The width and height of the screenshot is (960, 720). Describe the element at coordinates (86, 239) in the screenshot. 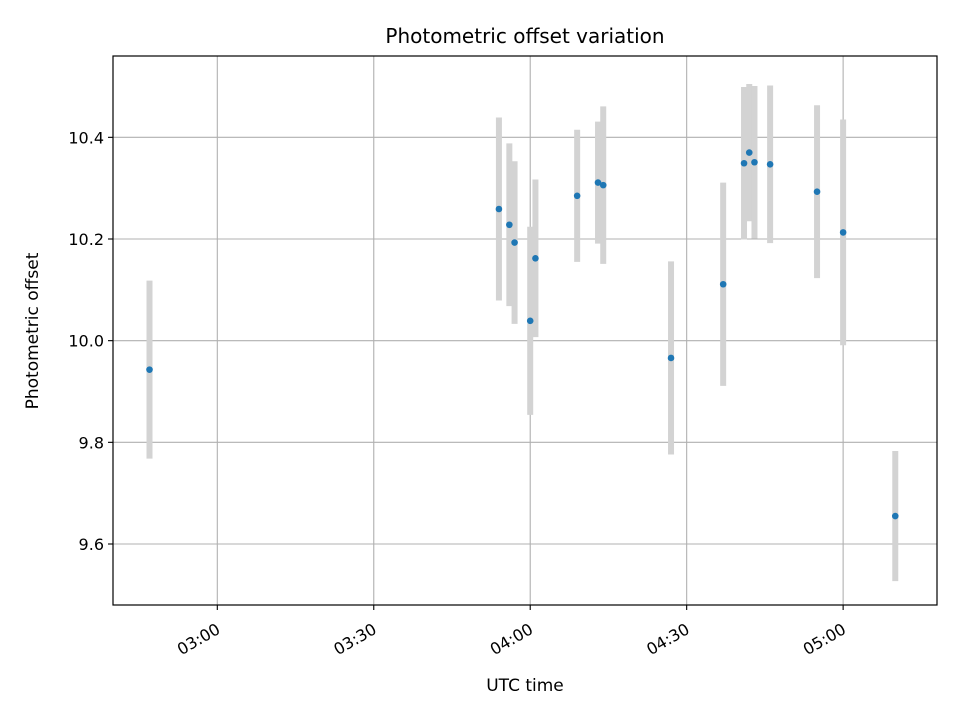

I see `y-tick-label: 10.2` at that location.